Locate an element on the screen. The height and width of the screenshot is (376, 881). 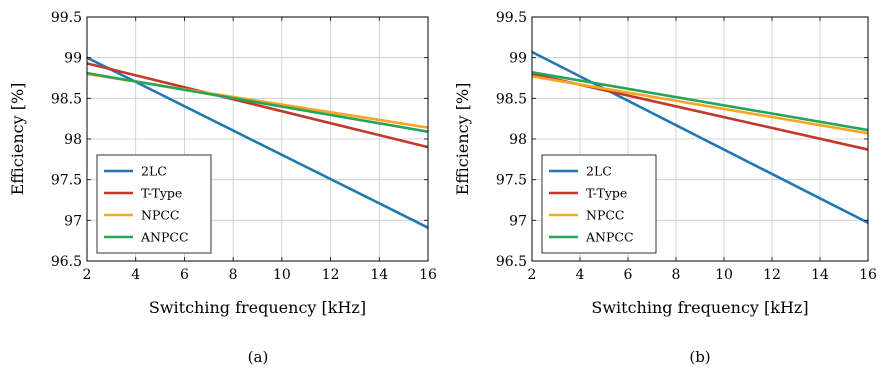
series-line-npcc is located at coordinates (700, 105).